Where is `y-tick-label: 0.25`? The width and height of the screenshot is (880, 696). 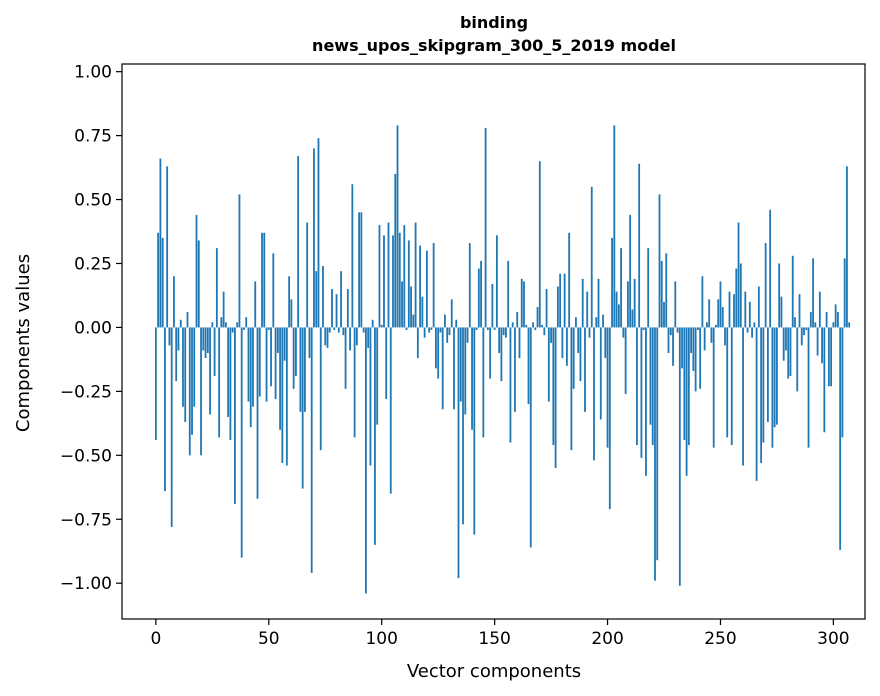
y-tick-label: 0.25 is located at coordinates (93, 264).